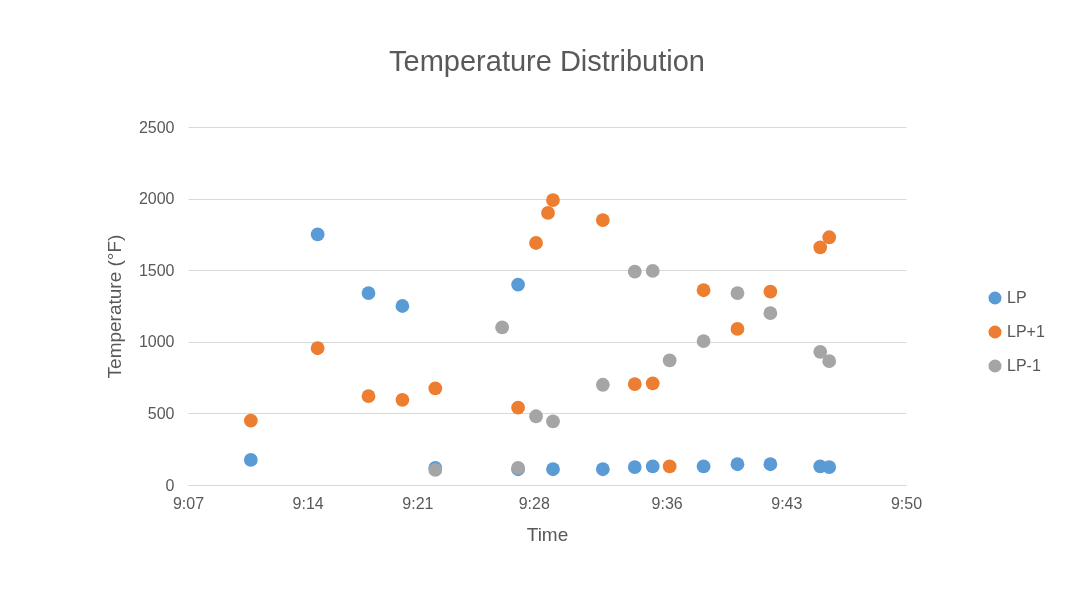  I want to click on chart-title: Temperature Distribution, so click(547, 61).